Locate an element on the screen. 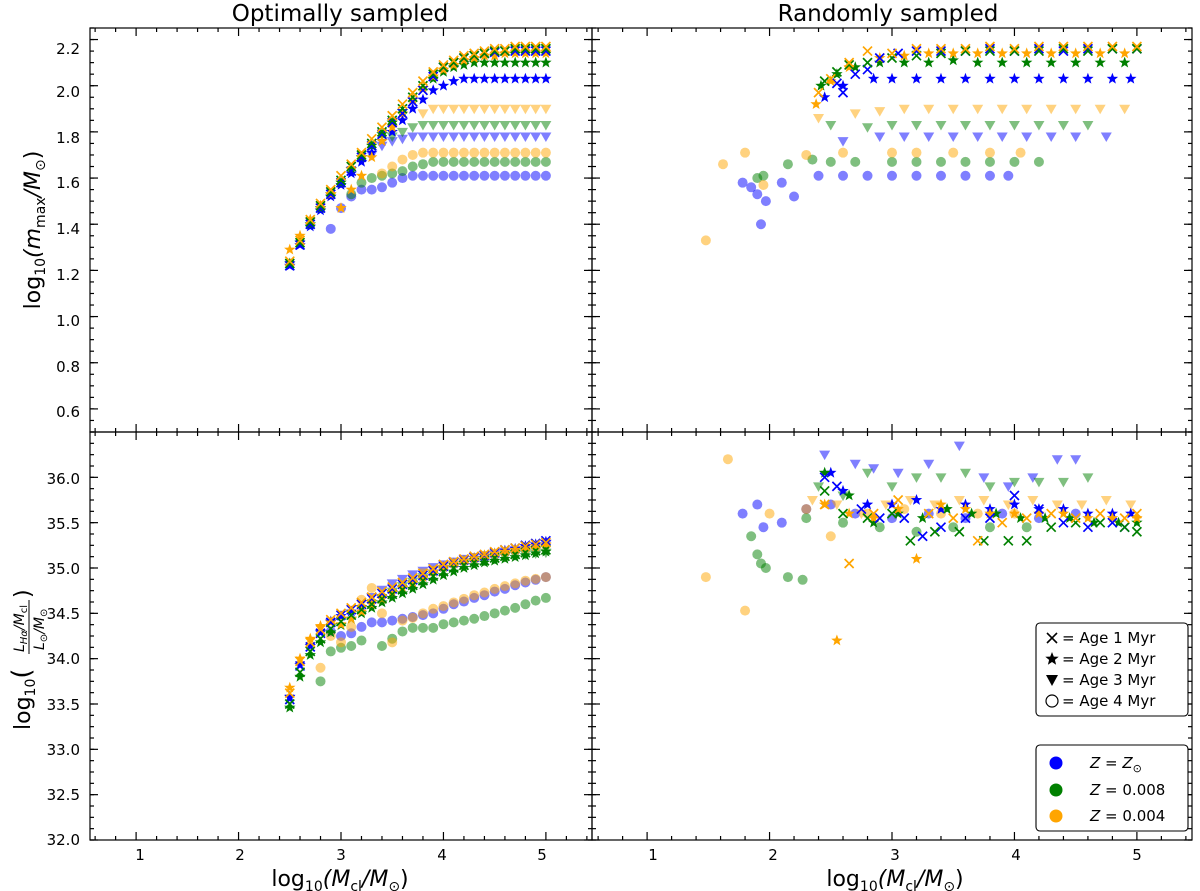 The height and width of the screenshot is (891, 1200). y-axis-label-bottom: log10( LHα/Mcl L⊙/M⊙ ) is located at coordinates (28, 659).